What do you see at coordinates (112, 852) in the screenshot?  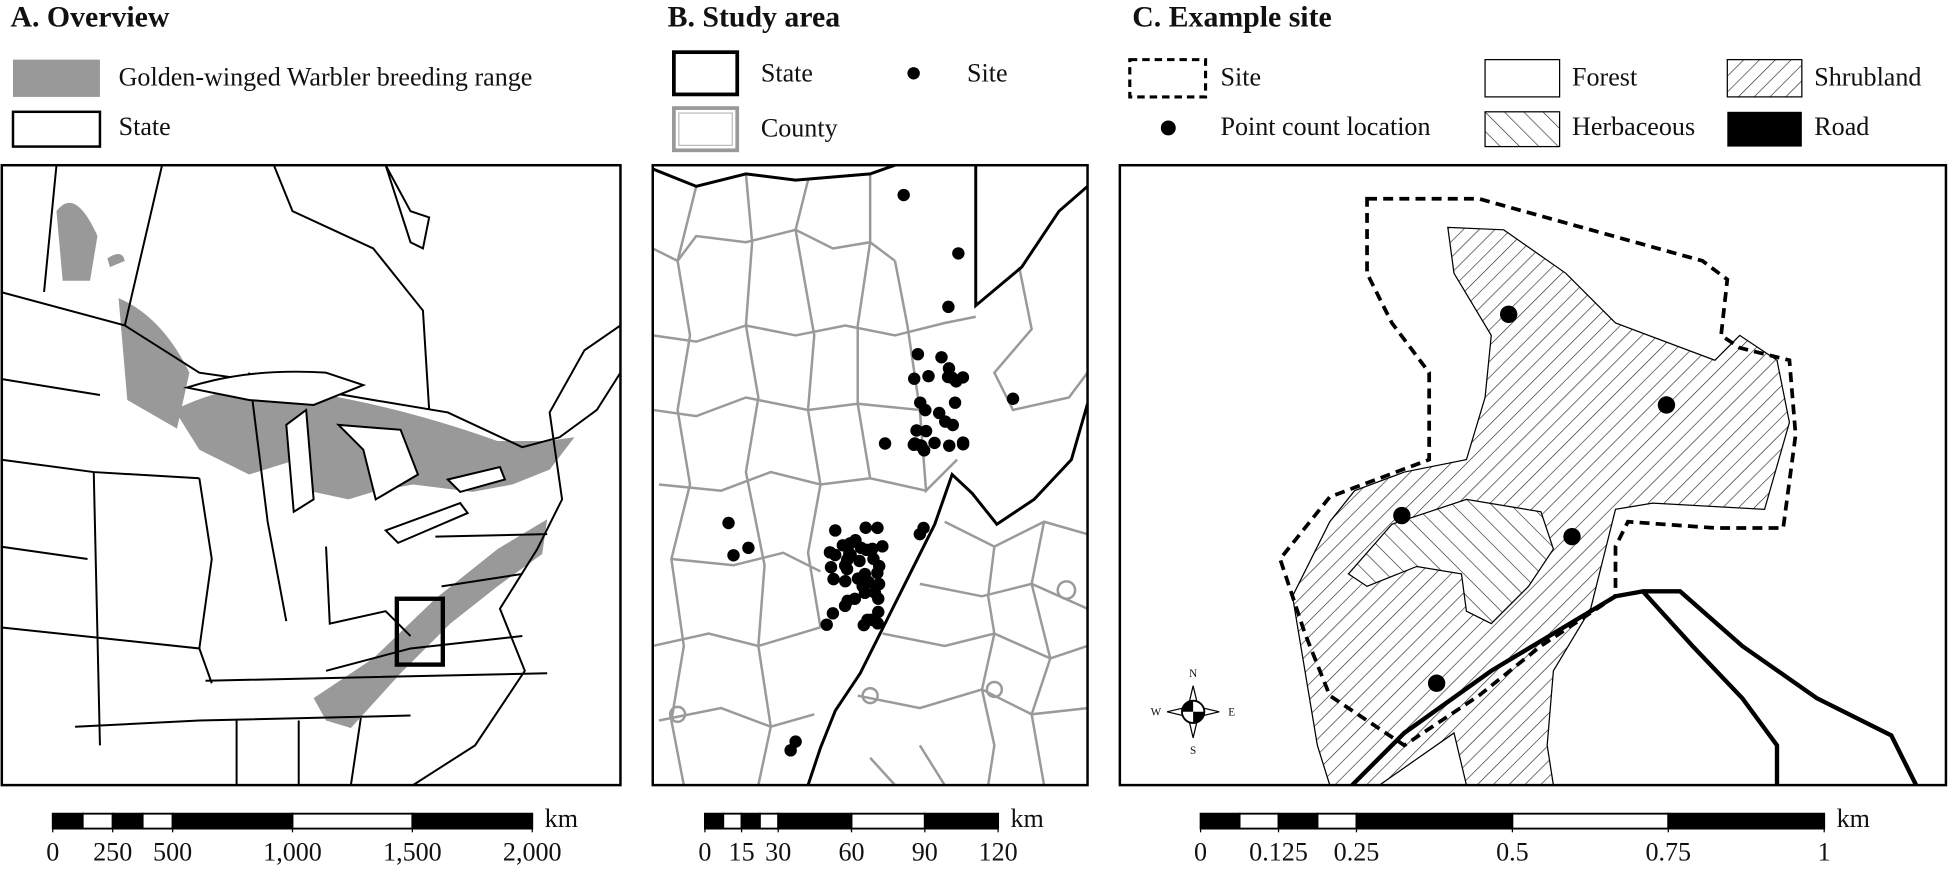 I see `scale-label: 250` at bounding box center [112, 852].